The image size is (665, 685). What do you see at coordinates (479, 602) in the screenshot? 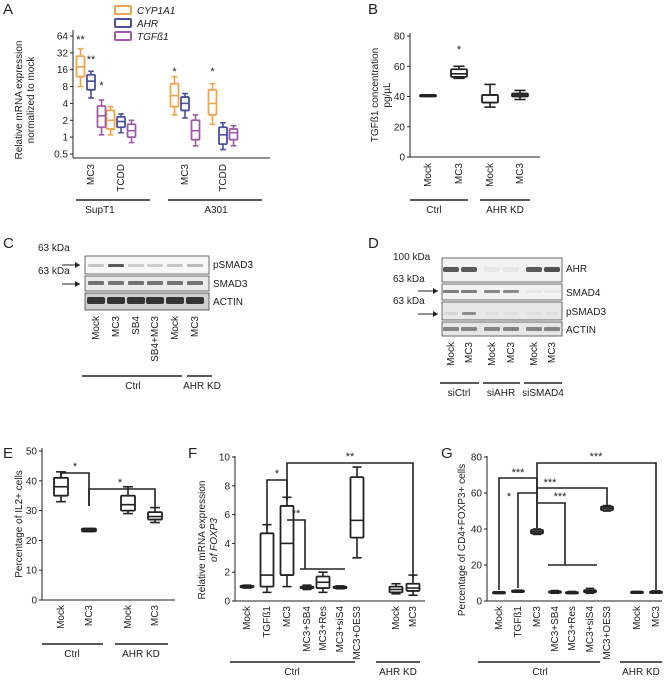
I see `panel-g-y-tick-label: 0` at bounding box center [479, 602].